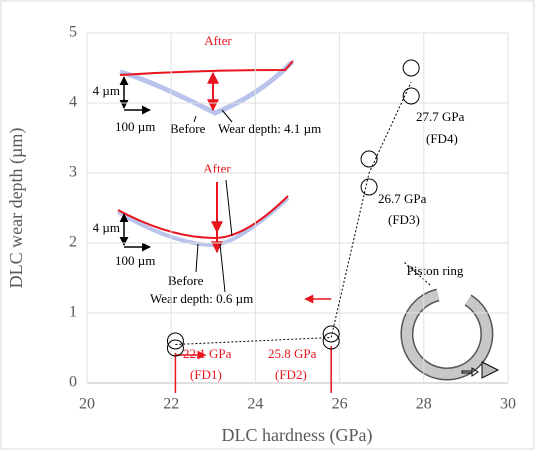 The width and height of the screenshot is (535, 450). Describe the element at coordinates (73, 312) in the screenshot. I see `y-tick-label: 1` at that location.